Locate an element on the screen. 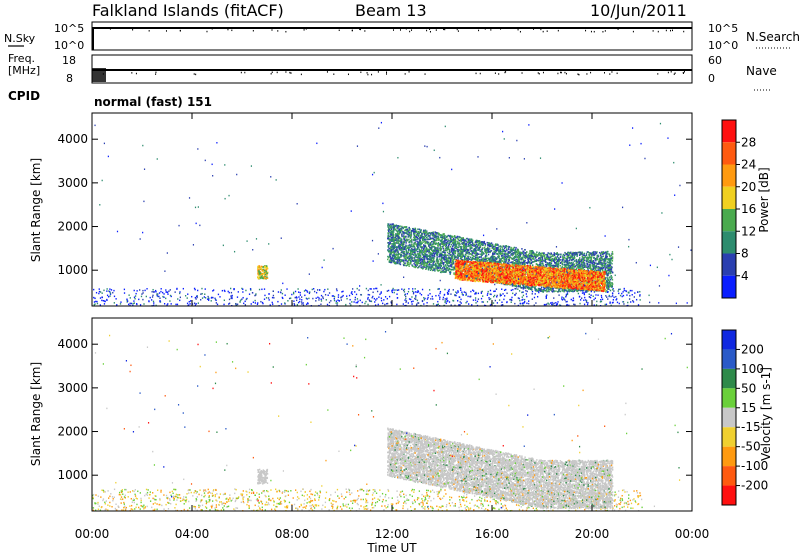 This screenshot has height=554, width=800. freq-trace is located at coordinates (392, 75).